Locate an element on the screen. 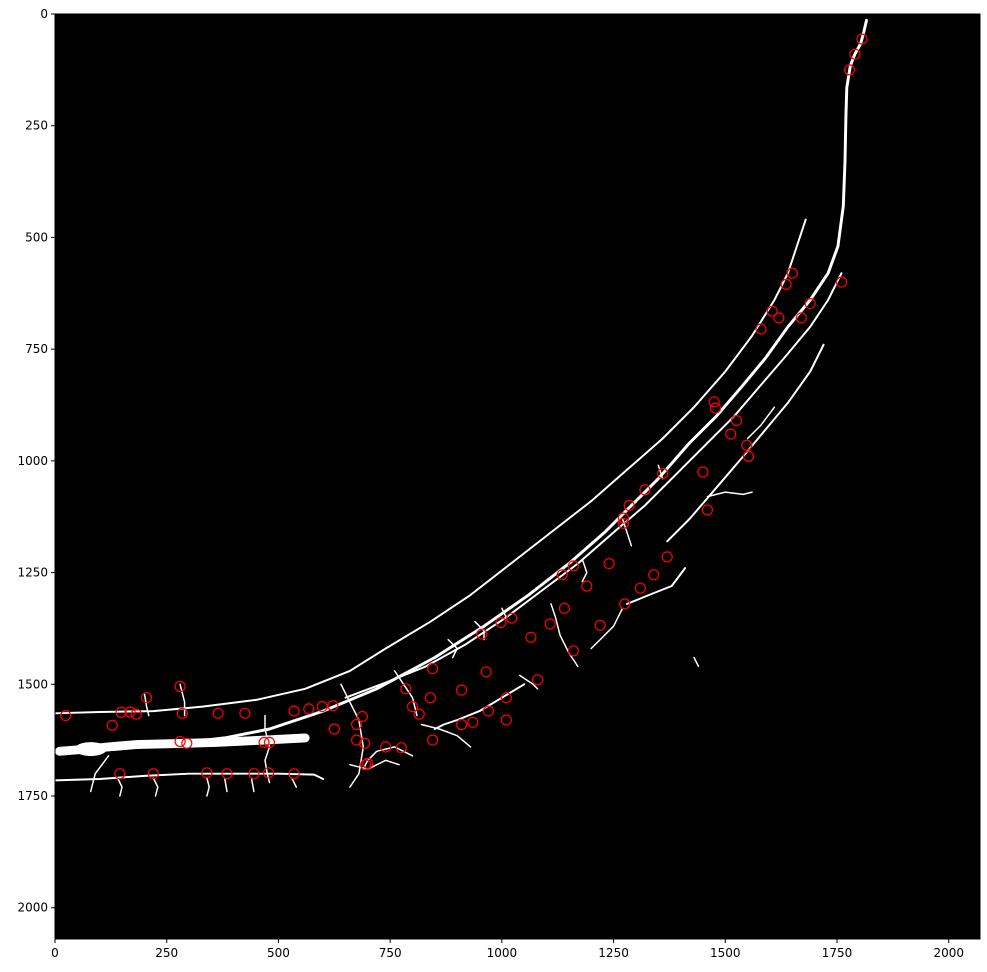 This screenshot has width=987, height=972. y-tick-label: 750 is located at coordinates (36, 349).